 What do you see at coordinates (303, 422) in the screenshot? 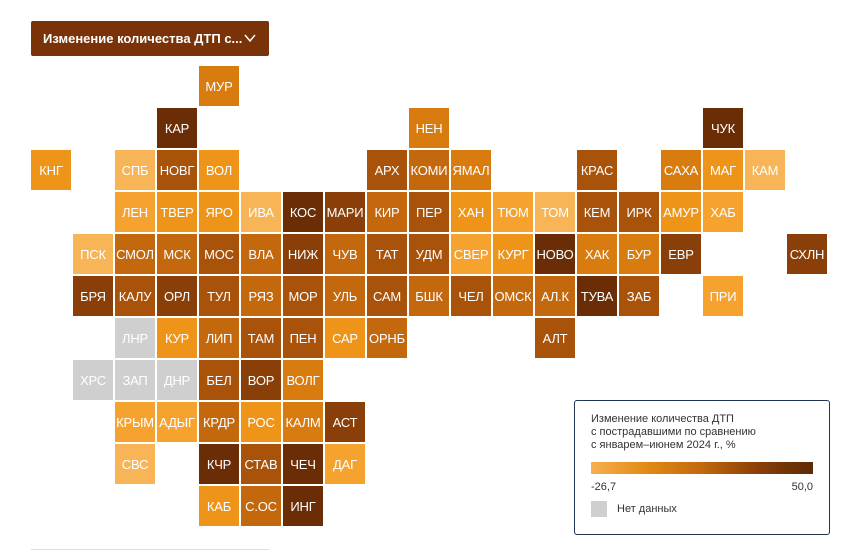
I see `region-tile: КАЛМ` at bounding box center [303, 422].